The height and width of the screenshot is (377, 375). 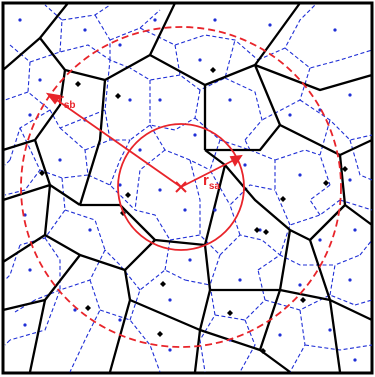 I want to click on label-rsb: rsb, so click(x=67, y=101).